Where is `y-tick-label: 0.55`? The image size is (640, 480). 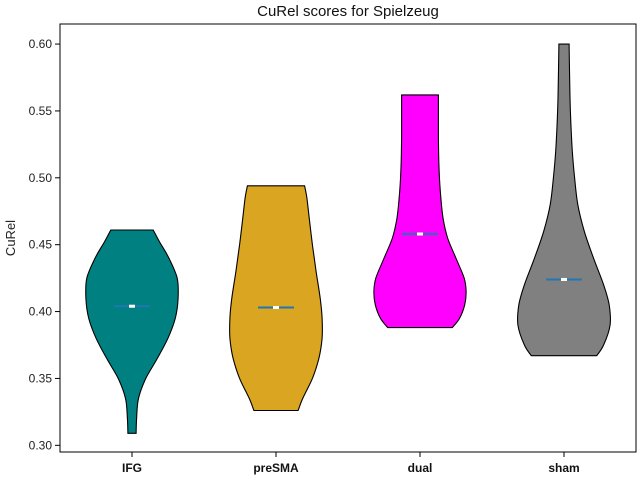 y-tick-label: 0.55 is located at coordinates (41, 111).